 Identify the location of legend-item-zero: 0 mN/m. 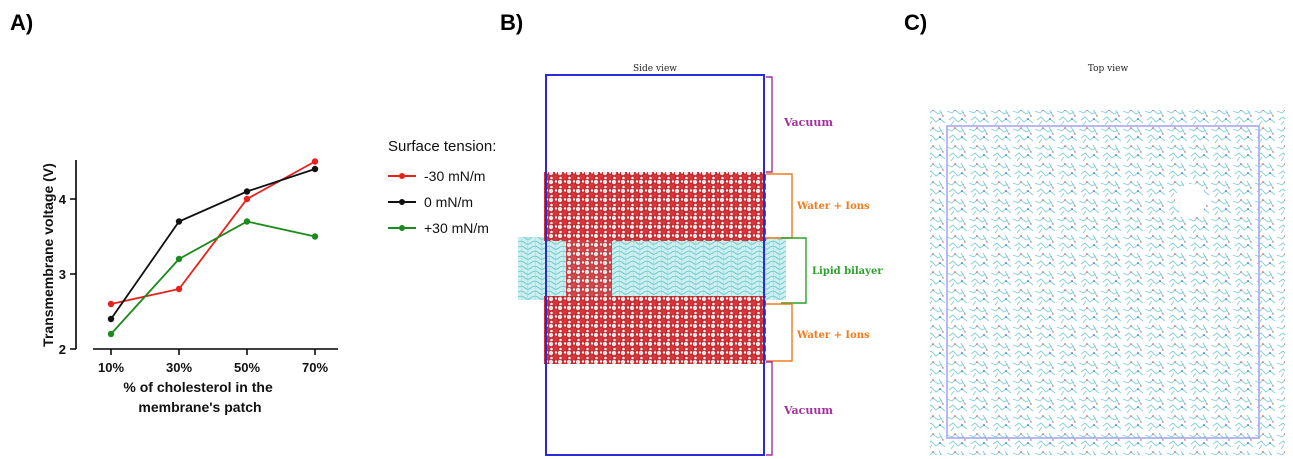
(442, 202).